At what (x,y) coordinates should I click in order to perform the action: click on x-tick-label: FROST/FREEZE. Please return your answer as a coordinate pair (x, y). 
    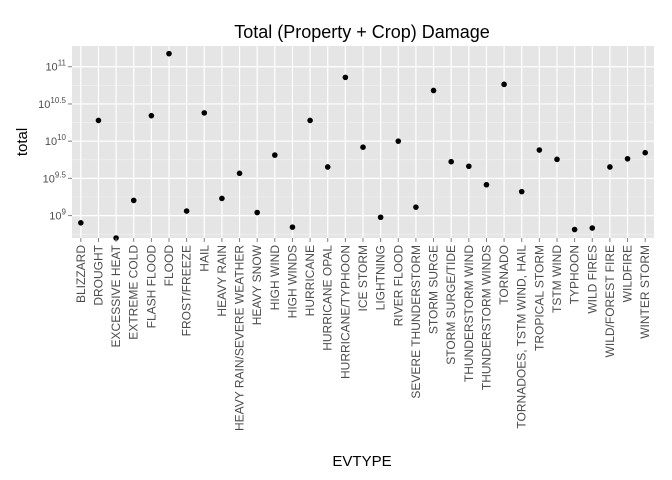
    Looking at the image, I should click on (187, 290).